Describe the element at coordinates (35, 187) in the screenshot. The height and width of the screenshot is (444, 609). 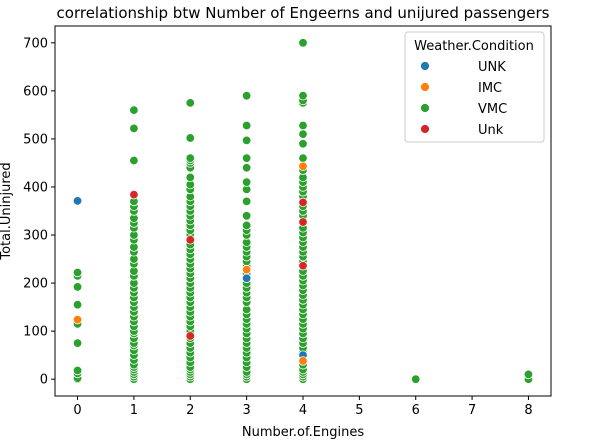
I see `y-tick-label: 400` at that location.